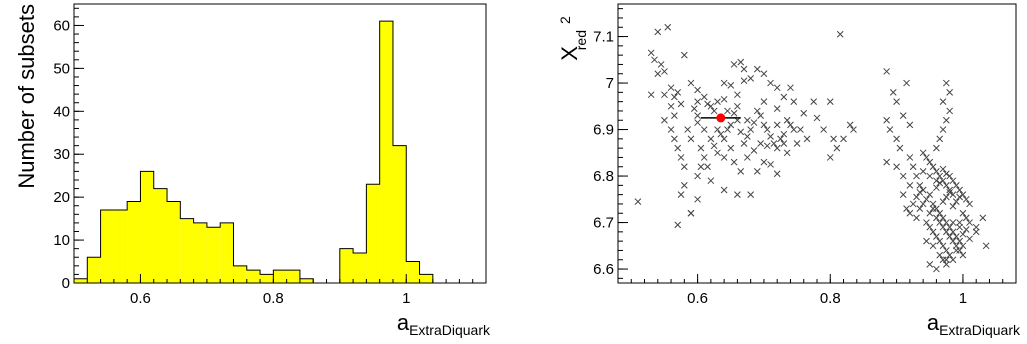 The height and width of the screenshot is (344, 1027). I want to click on scatter-x-tick-label: 0.6, so click(697, 298).